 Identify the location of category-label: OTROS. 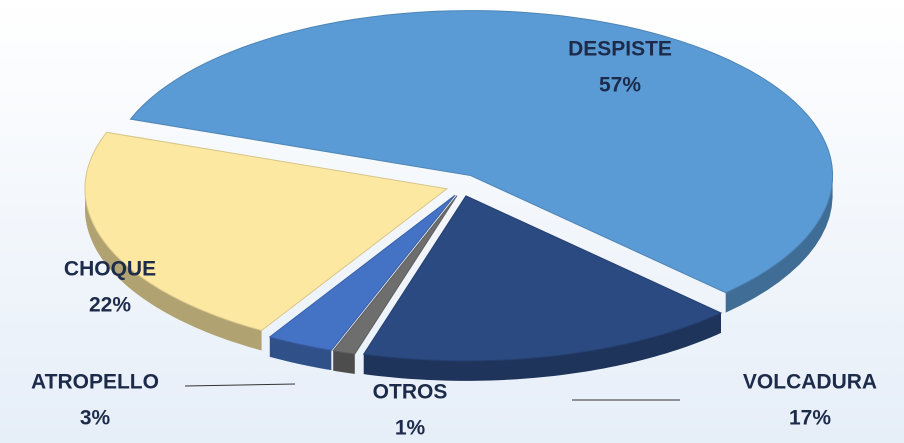
(410, 392).